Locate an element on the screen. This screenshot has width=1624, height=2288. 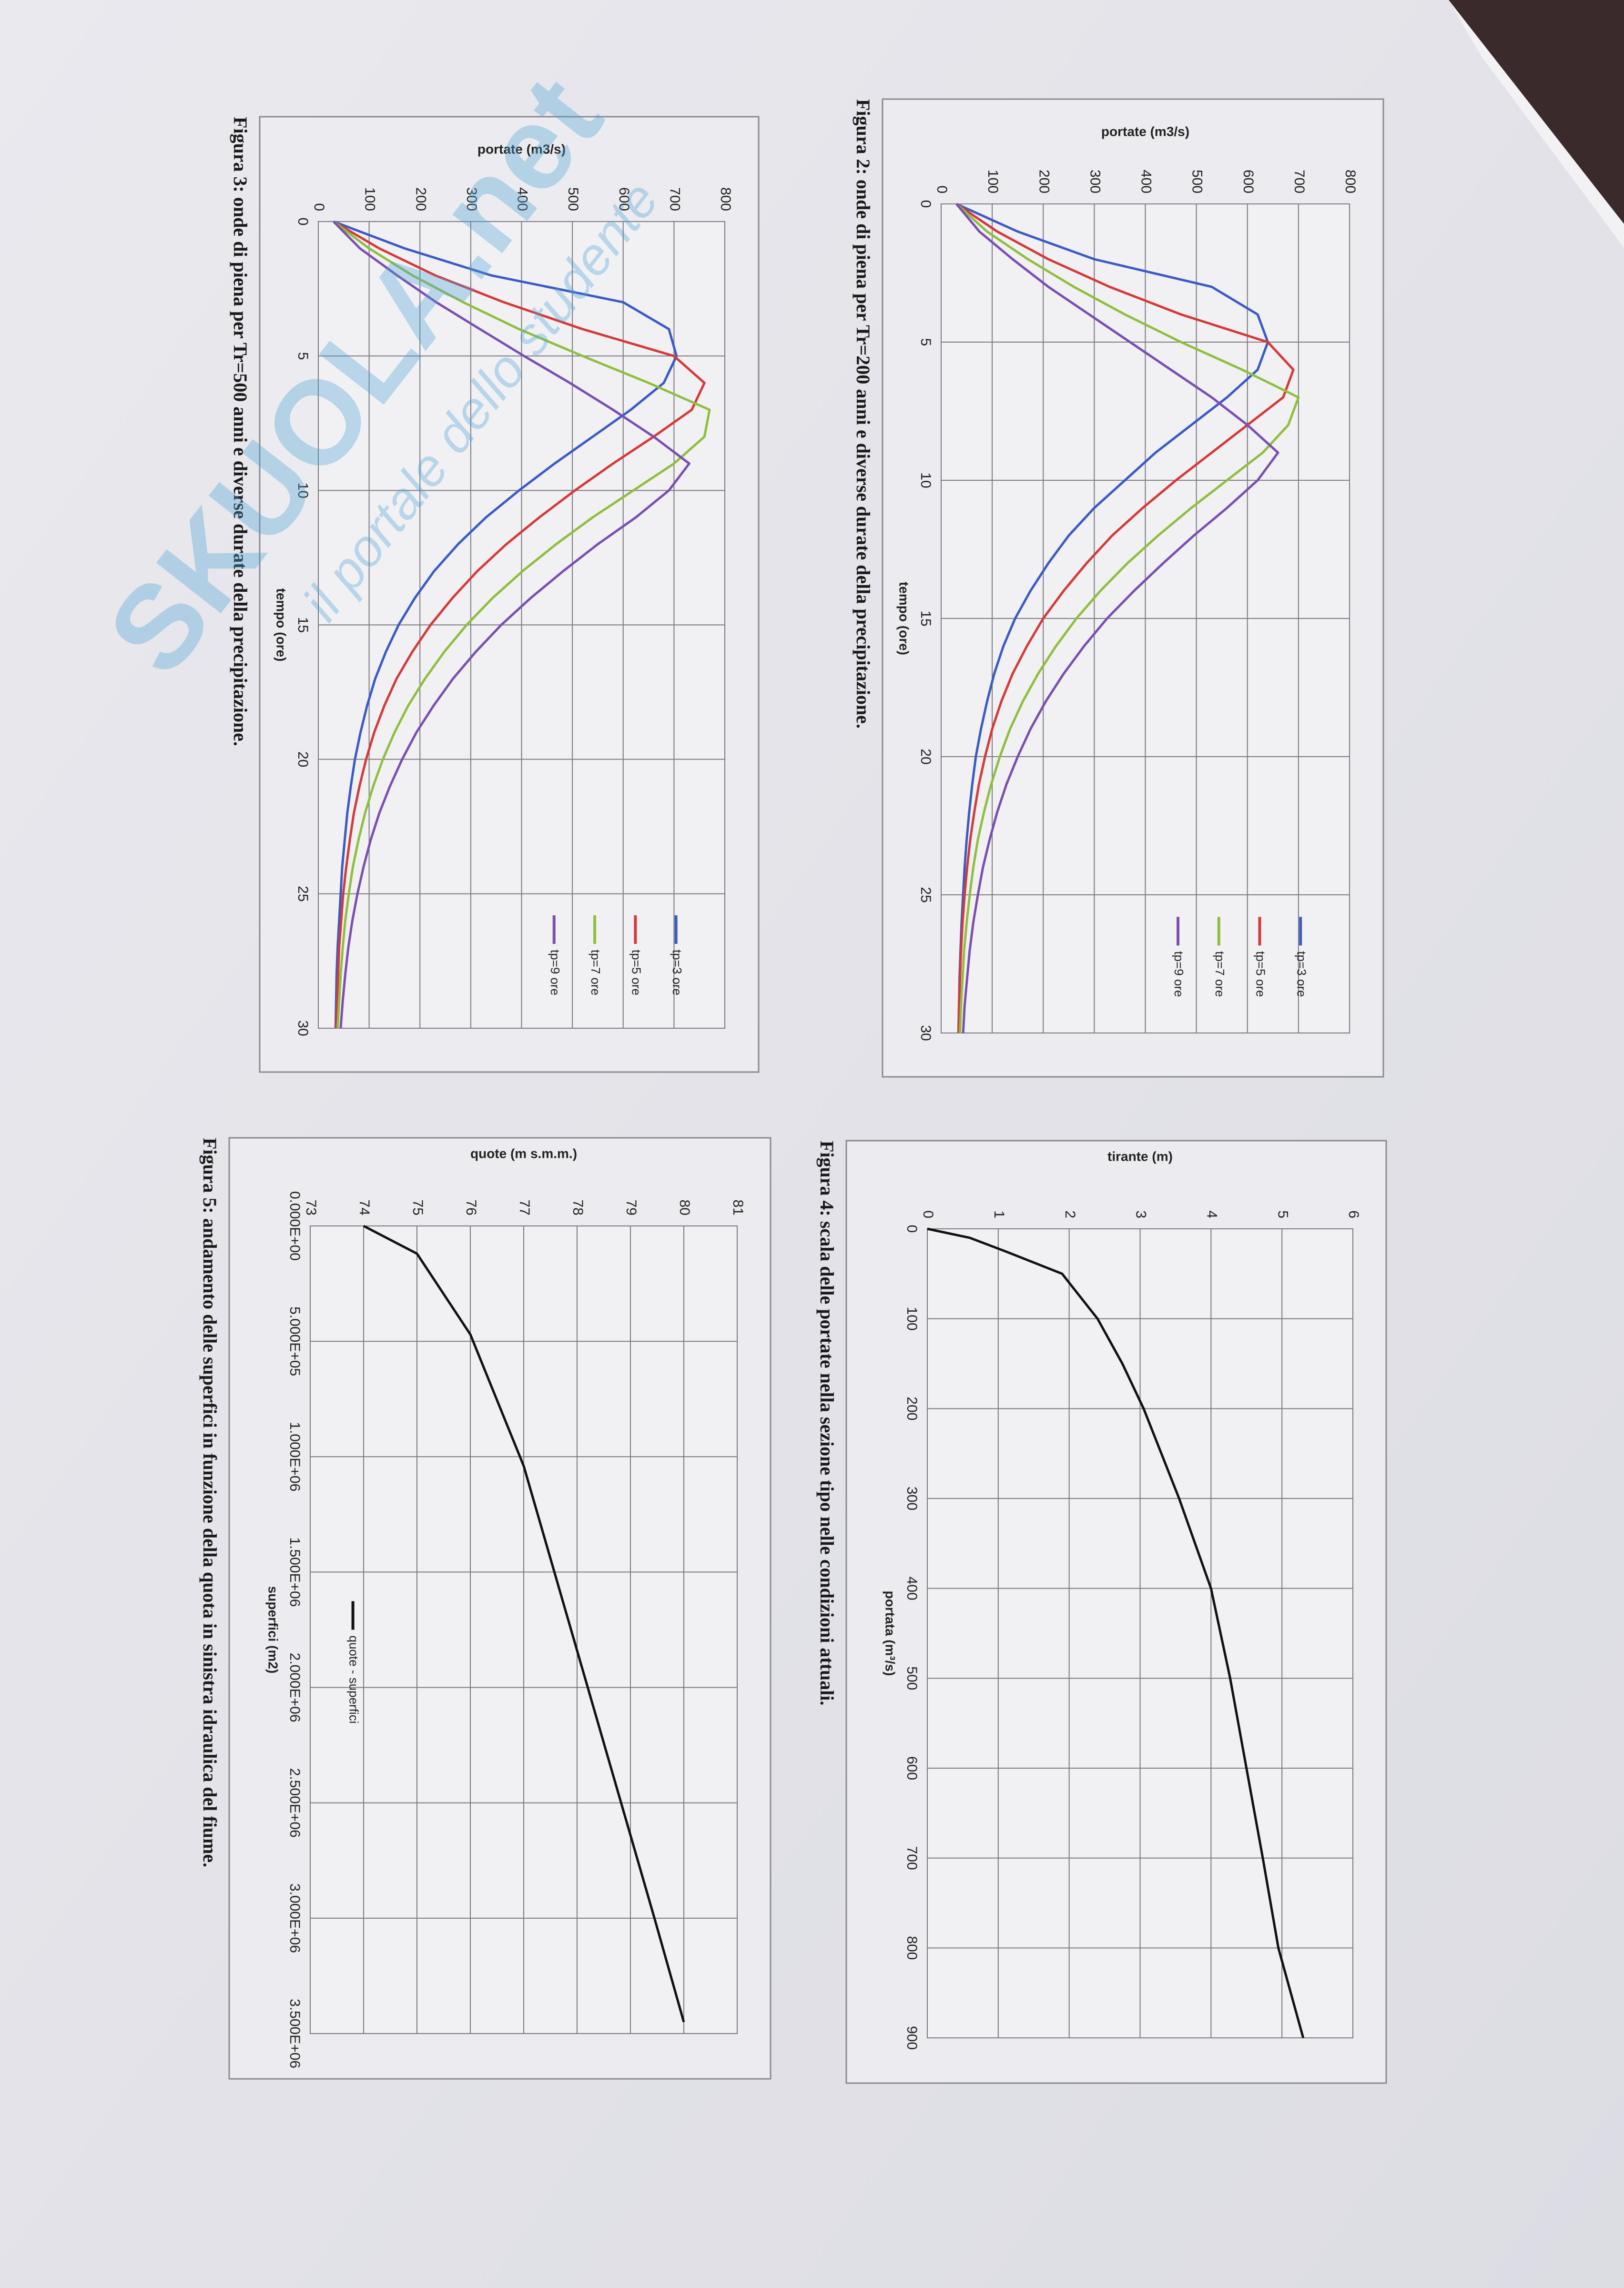
y-axis-title: tirante (m) is located at coordinates (1140, 1156).